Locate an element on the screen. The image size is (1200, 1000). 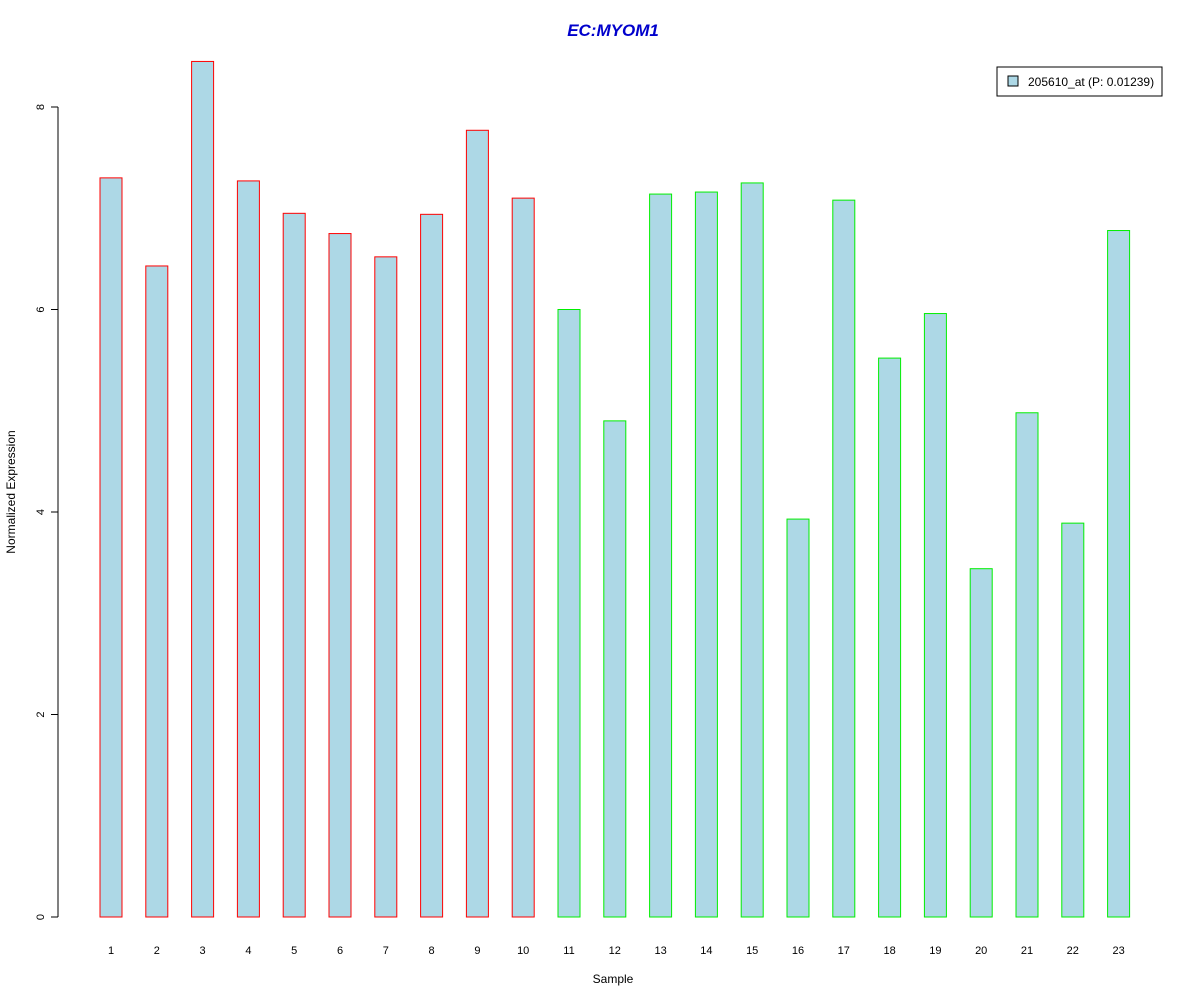
x-tick-label: 16 is located at coordinates (798, 951).